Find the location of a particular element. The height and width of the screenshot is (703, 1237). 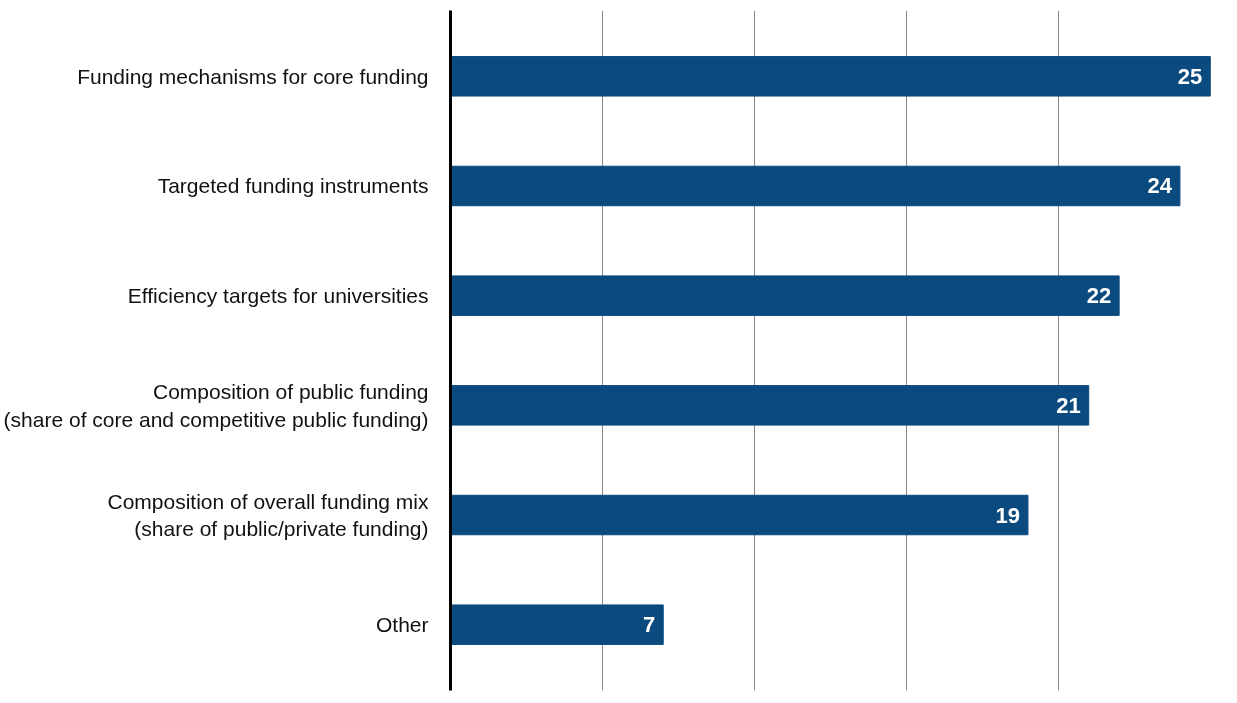

y-tick-label: Funding mechanisms for core funding is located at coordinates (253, 76).